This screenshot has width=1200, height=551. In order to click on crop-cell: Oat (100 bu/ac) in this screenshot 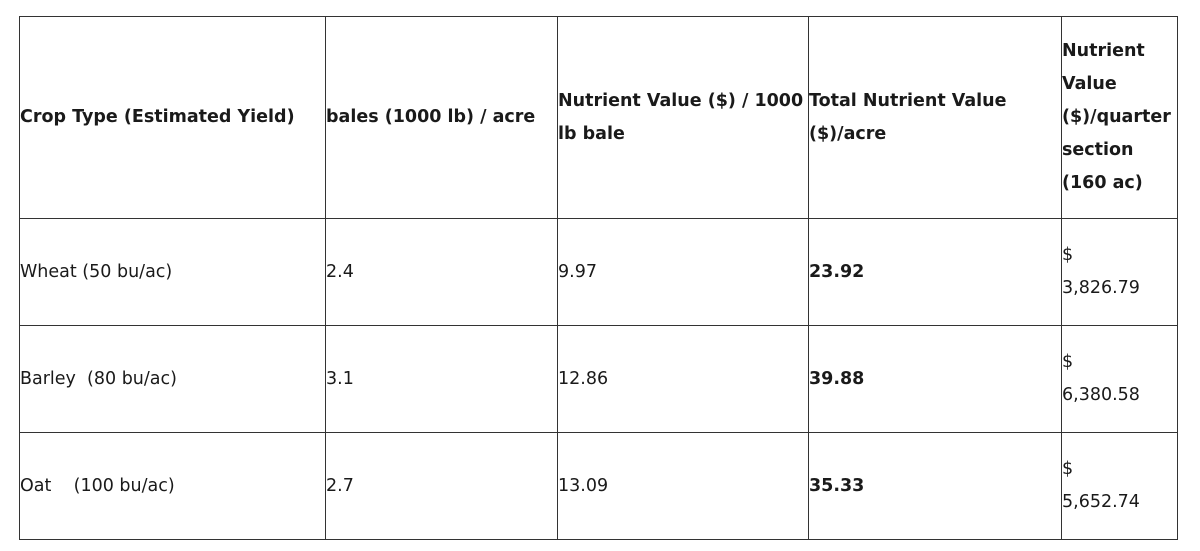, I will do `click(172, 486)`.